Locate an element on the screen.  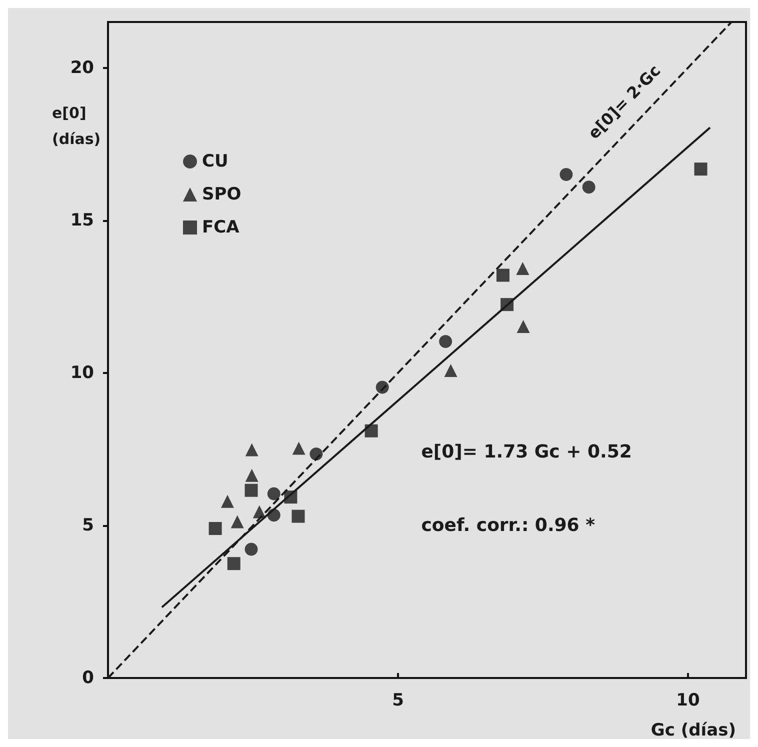
y-tick-label: 15 is located at coordinates (82, 220).